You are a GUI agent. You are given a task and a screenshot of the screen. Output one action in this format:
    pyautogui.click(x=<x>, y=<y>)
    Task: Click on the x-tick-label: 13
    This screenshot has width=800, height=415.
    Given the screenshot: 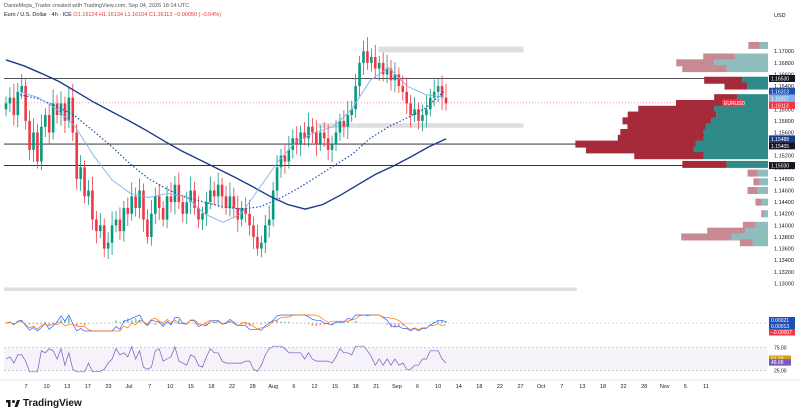 What is the action you would take?
    pyautogui.click(x=582, y=387)
    